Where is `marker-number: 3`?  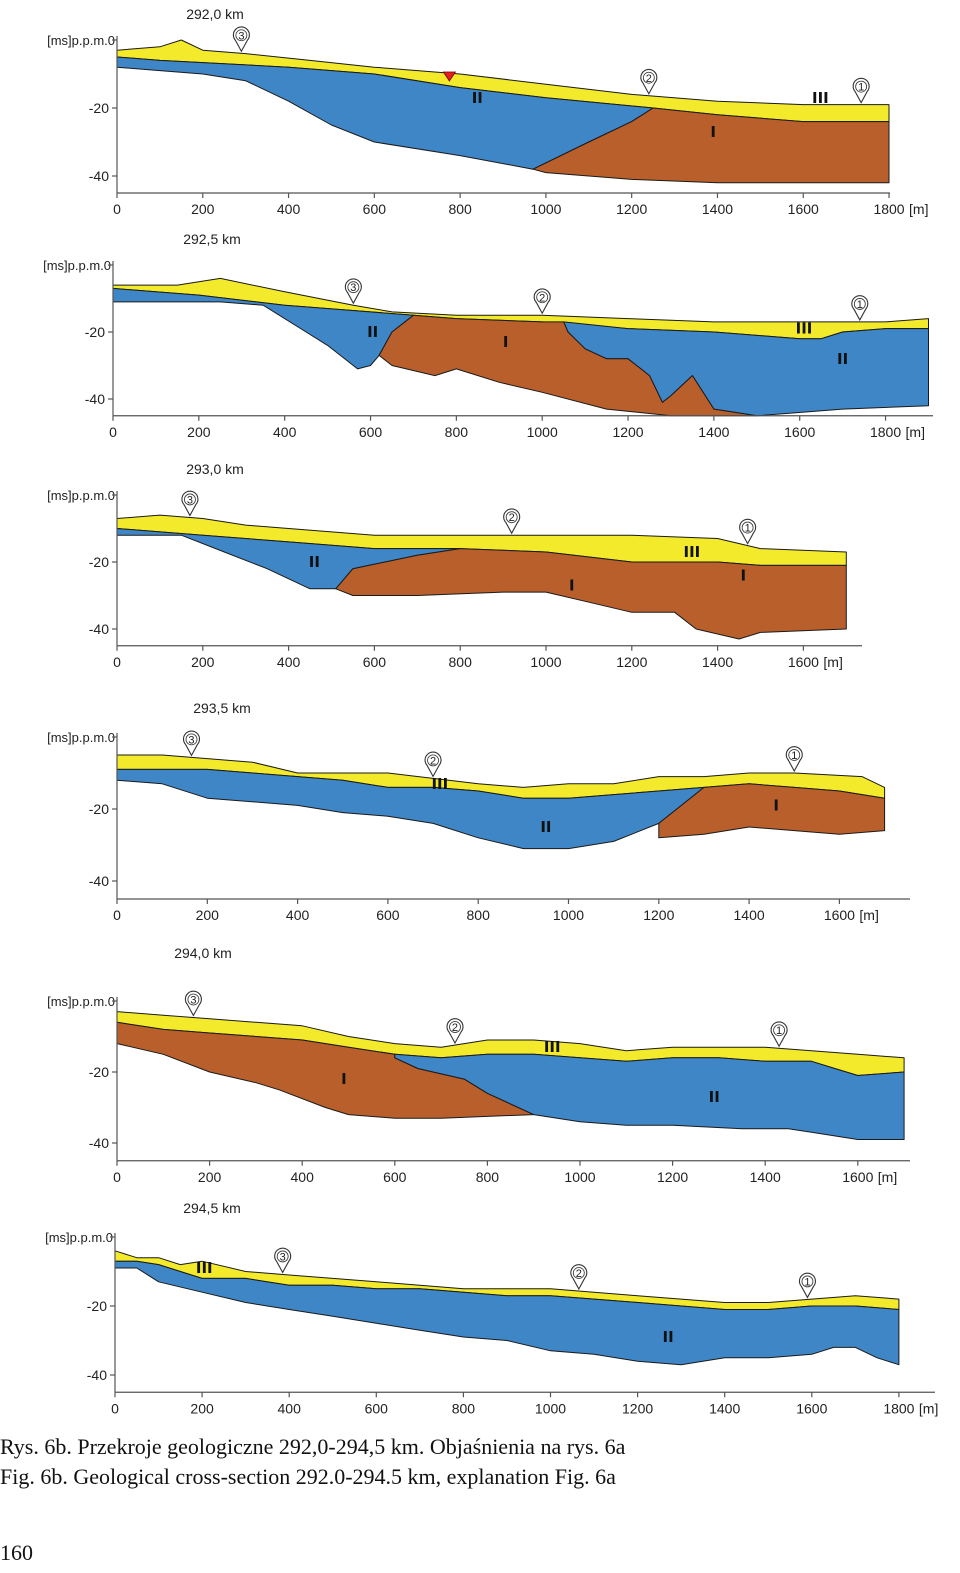
marker-number: 3 is located at coordinates (241, 36).